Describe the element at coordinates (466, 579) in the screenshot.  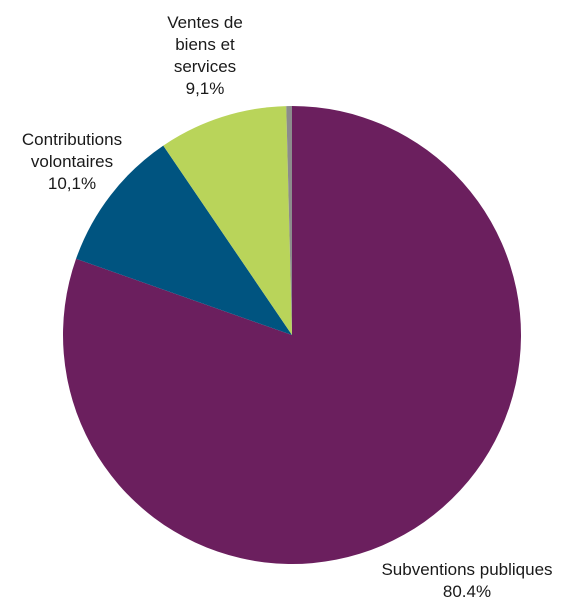
I see `pie-label-subventions: Subventions publiques 80.4%` at that location.